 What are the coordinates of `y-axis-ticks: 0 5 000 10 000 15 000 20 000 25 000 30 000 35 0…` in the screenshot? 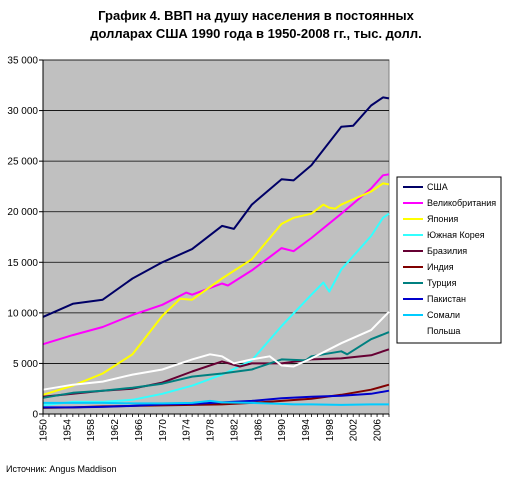 It's located at (25, 238).